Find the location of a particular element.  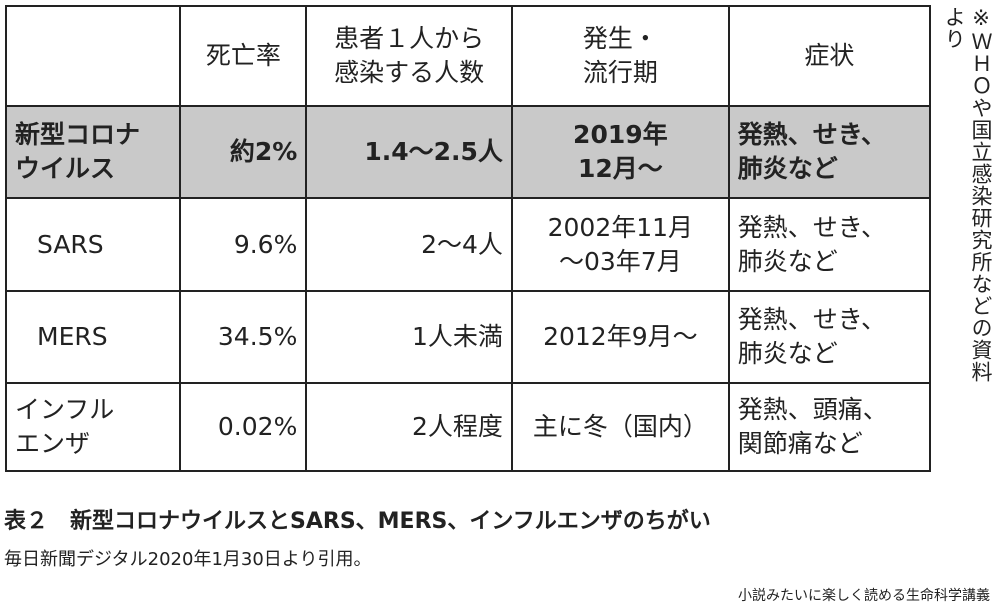

table-cell: 2〜4人 is located at coordinates (409, 244).